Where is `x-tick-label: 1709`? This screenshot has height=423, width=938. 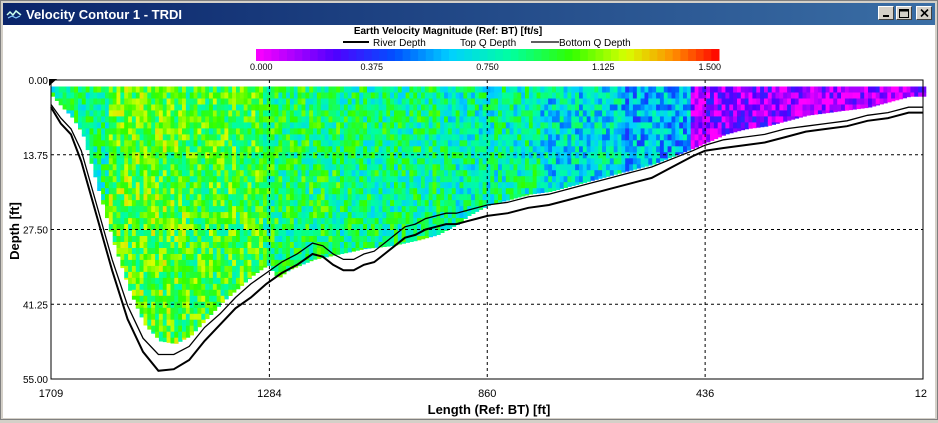
x-tick-label: 1709 is located at coordinates (51, 394).